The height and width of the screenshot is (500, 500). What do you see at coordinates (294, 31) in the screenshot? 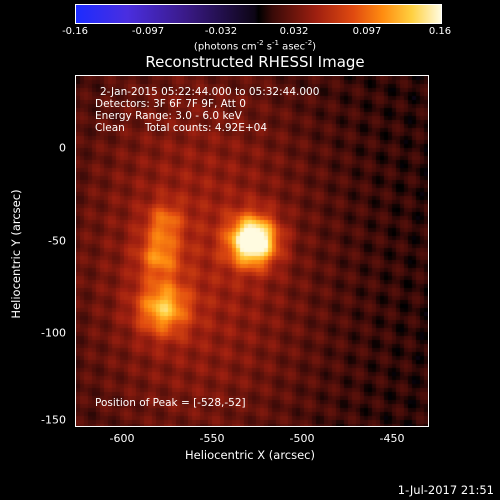
I see `colorbar-tick: 0.032` at bounding box center [294, 31].